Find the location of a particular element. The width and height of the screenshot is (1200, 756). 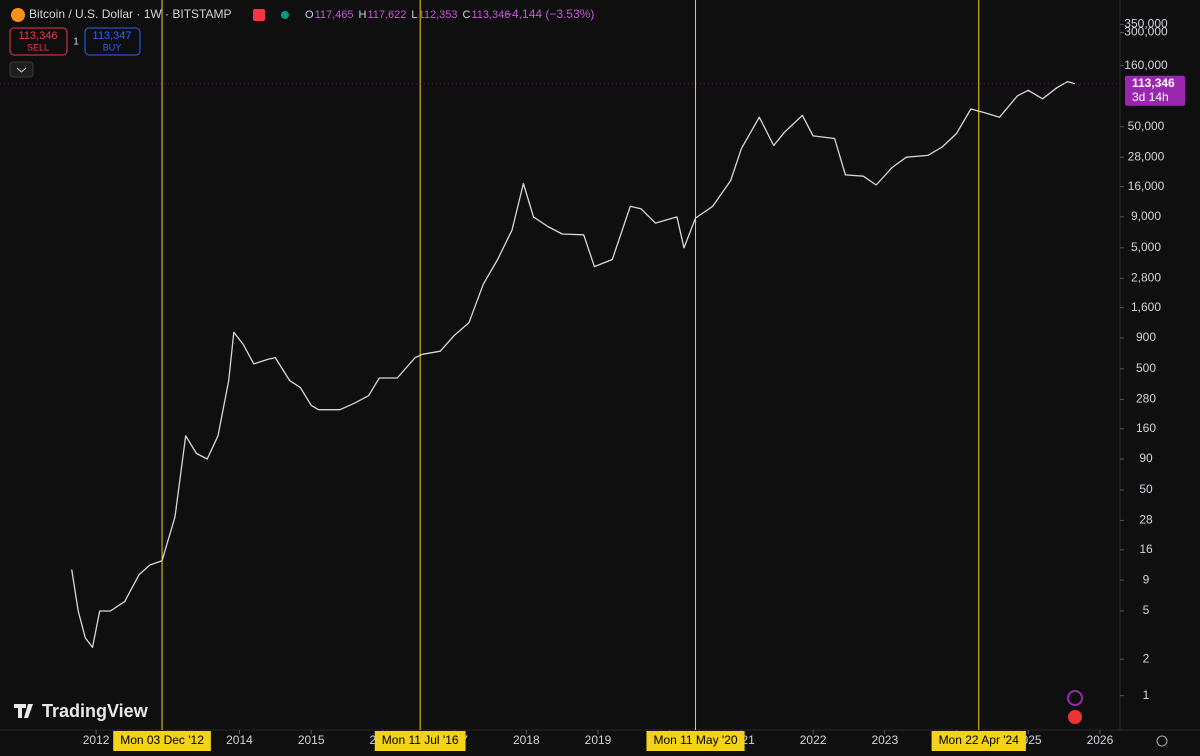

news-icon is located at coordinates (1075, 717).